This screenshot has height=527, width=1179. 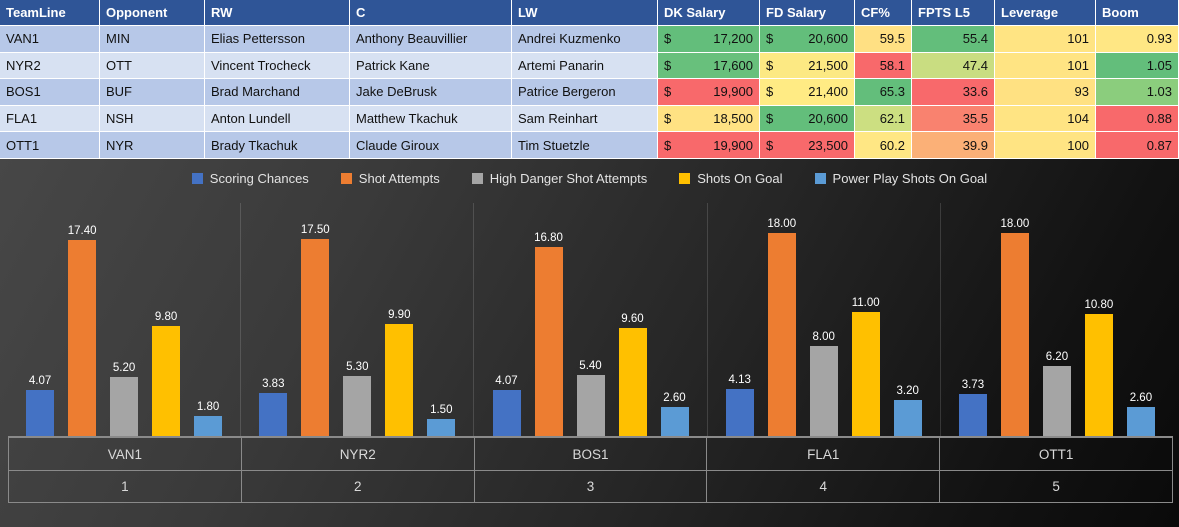 What do you see at coordinates (585, 92) in the screenshot?
I see `cell-lw: Patrice Bergeron` at bounding box center [585, 92].